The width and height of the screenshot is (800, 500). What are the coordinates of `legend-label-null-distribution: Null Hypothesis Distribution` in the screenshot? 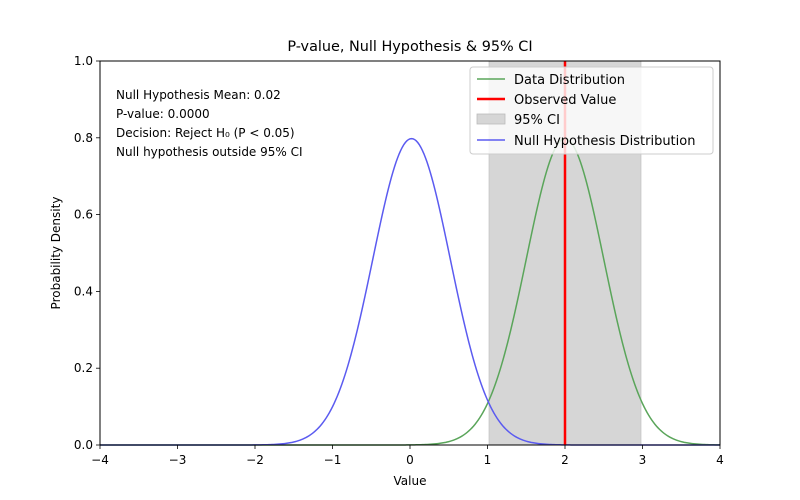 It's located at (604, 141).